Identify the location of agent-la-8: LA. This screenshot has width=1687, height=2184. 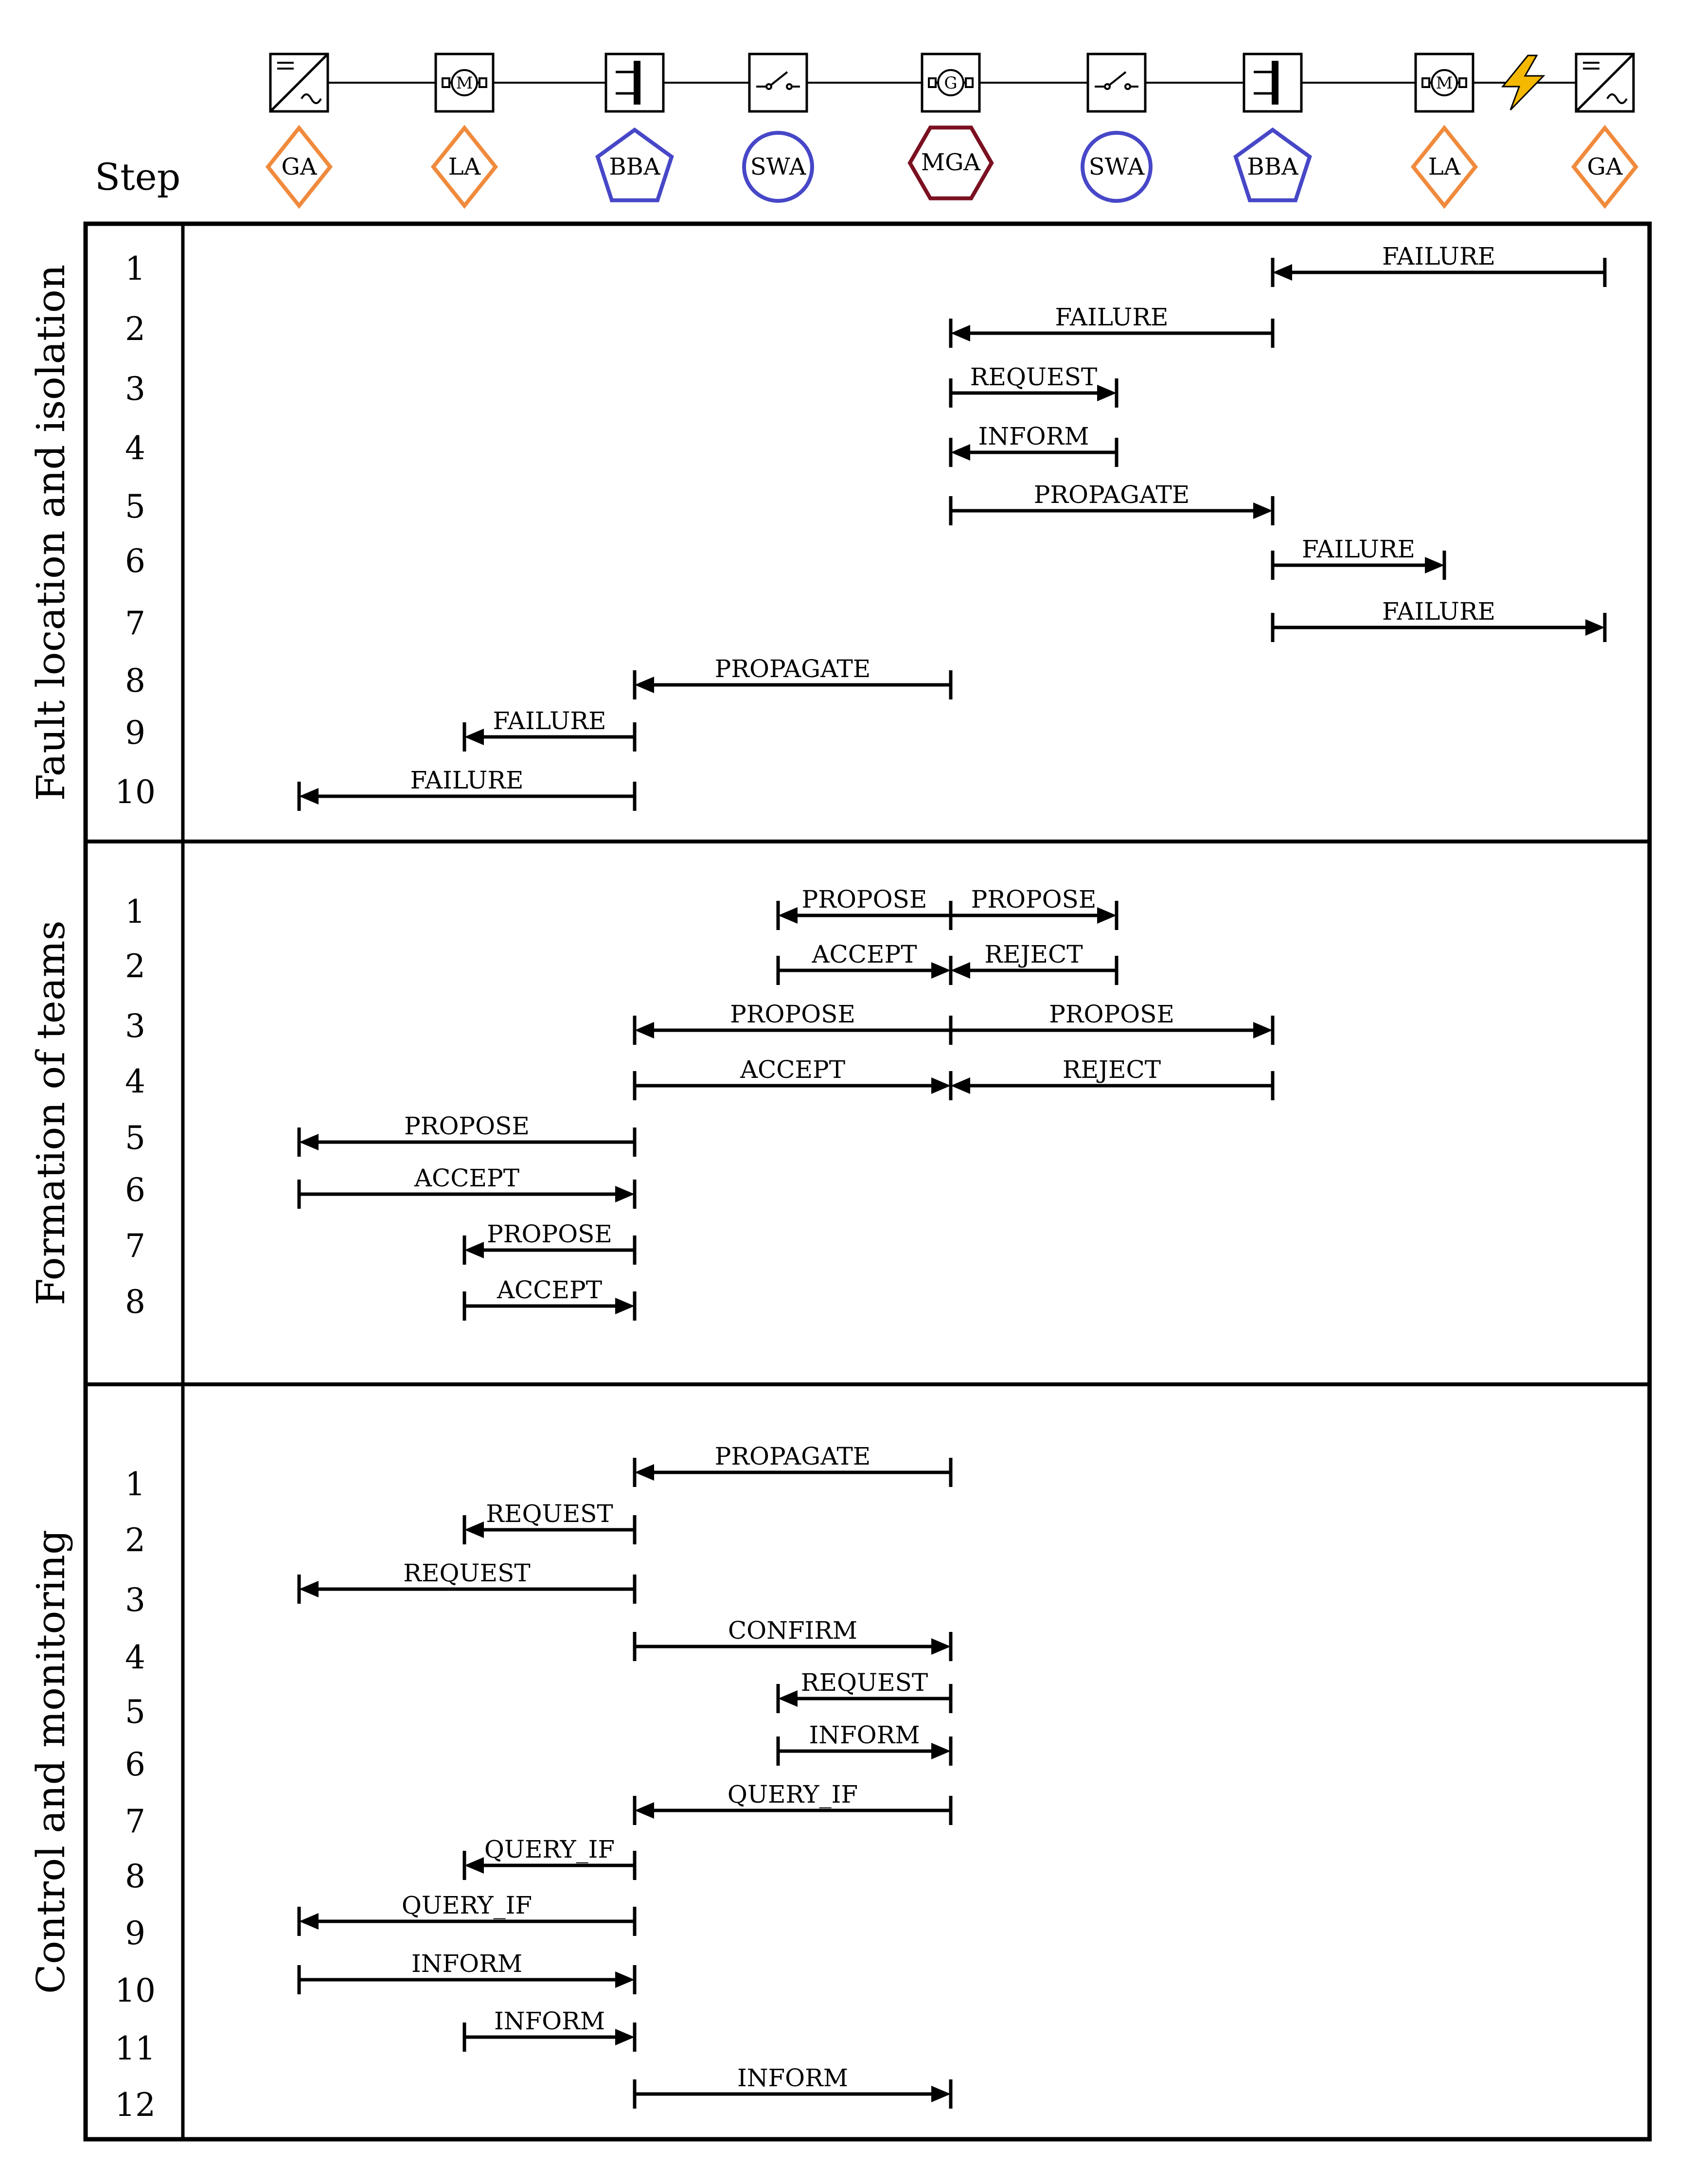
(1444, 167).